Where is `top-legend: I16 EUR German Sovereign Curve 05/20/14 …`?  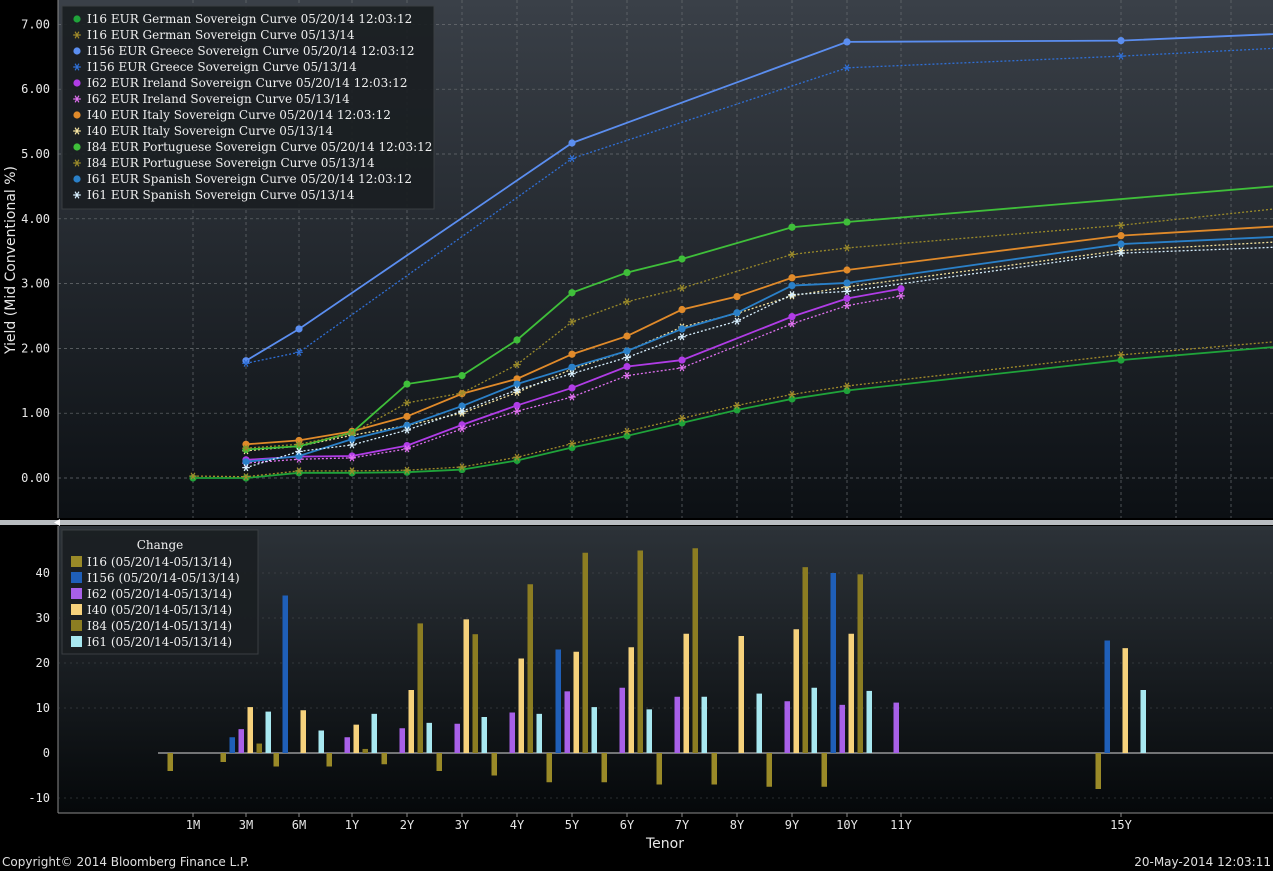
top-legend: I16 EUR German Sovereign Curve 05/20/14 … is located at coordinates (248, 107).